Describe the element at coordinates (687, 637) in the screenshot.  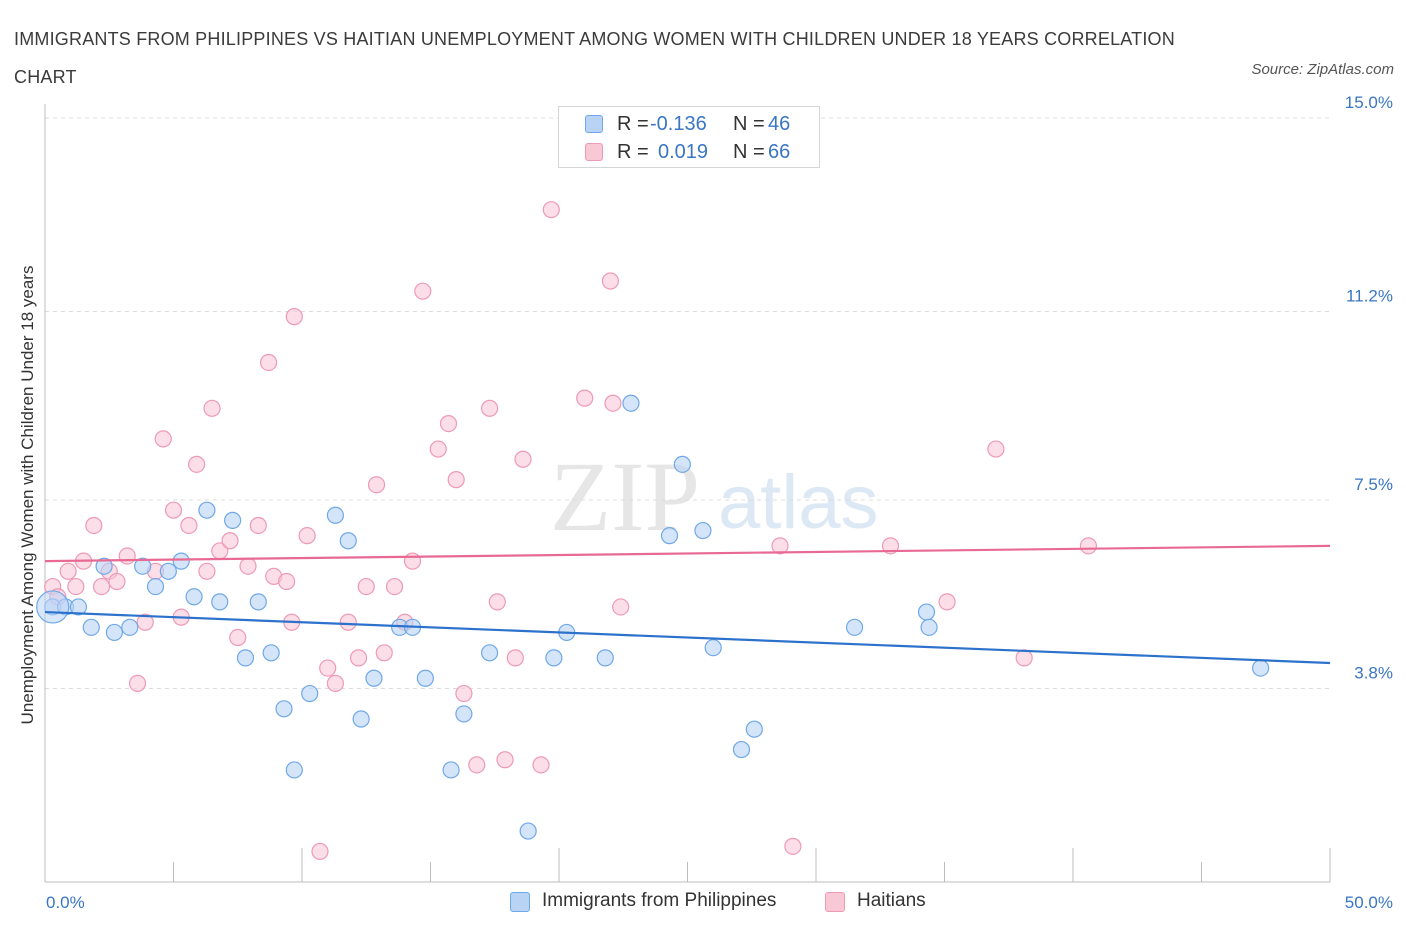
I see `philippines-trend-line` at that location.